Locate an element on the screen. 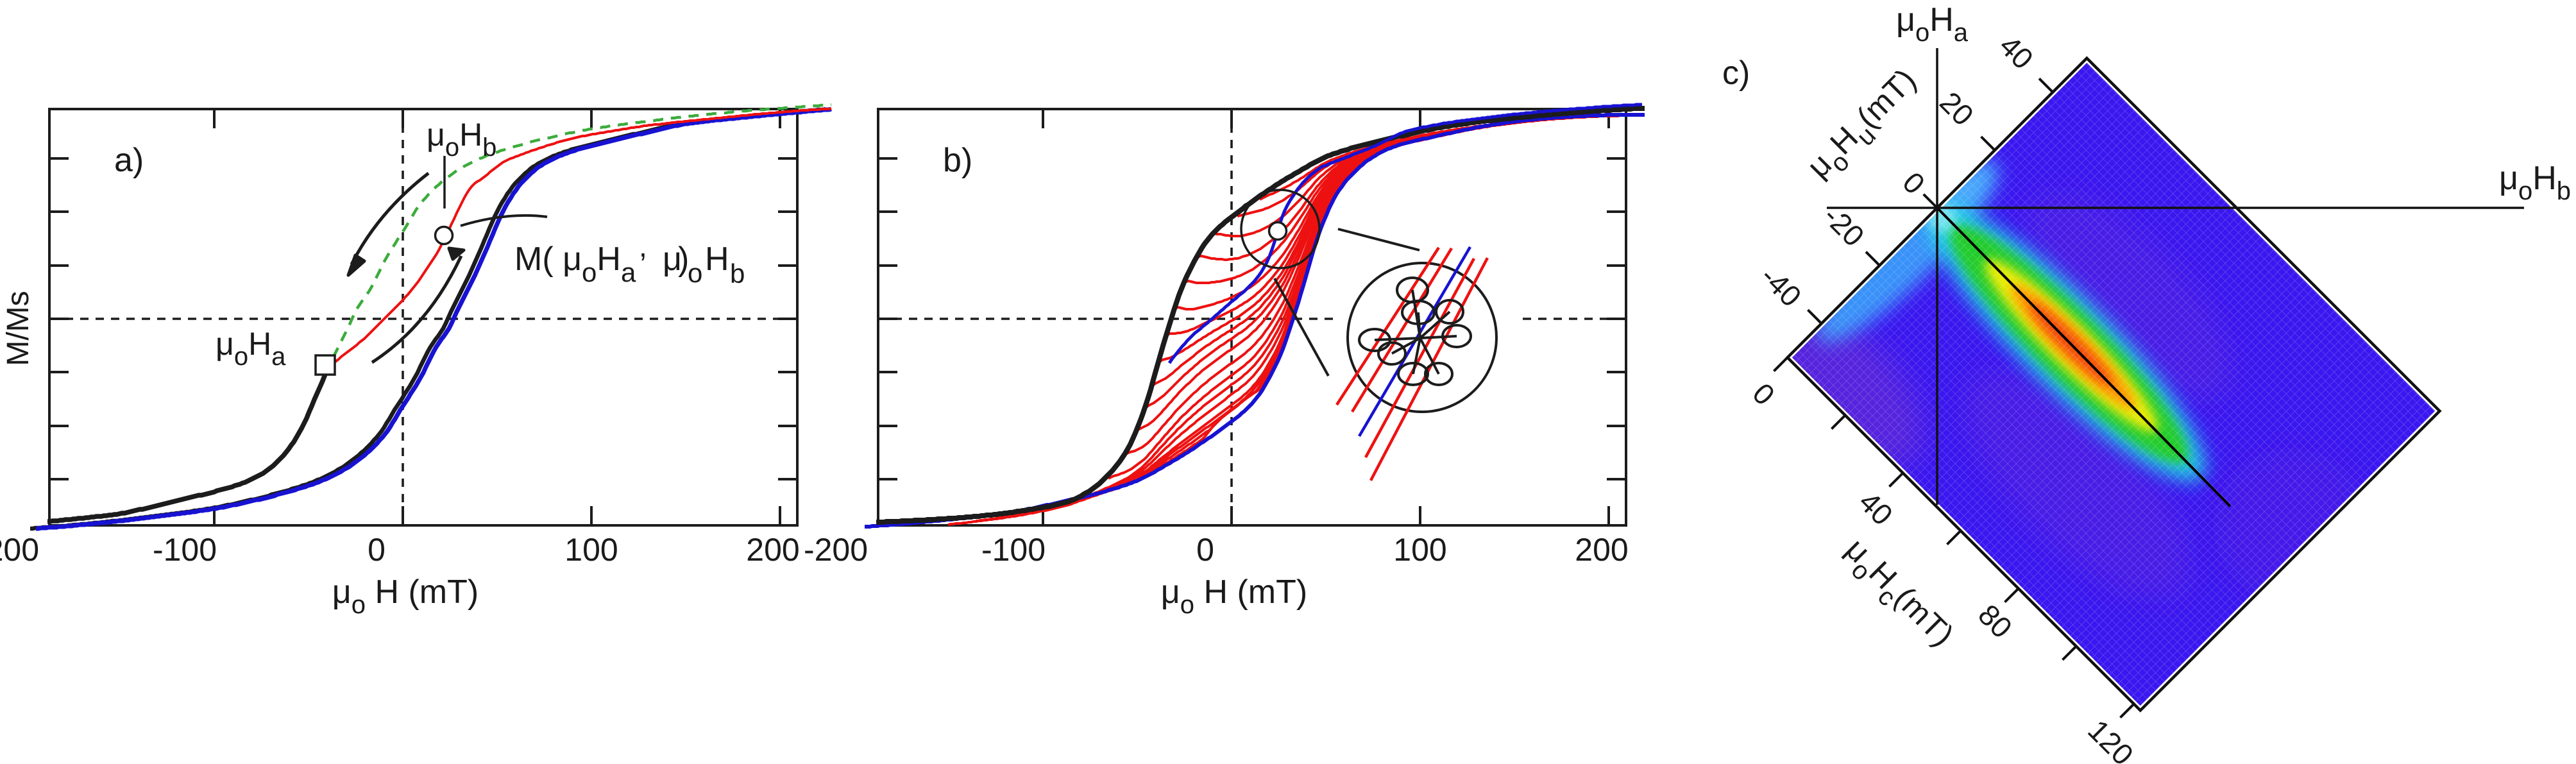 This screenshot has width=2576, height=764. svg-text: c) is located at coordinates (1736, 73).